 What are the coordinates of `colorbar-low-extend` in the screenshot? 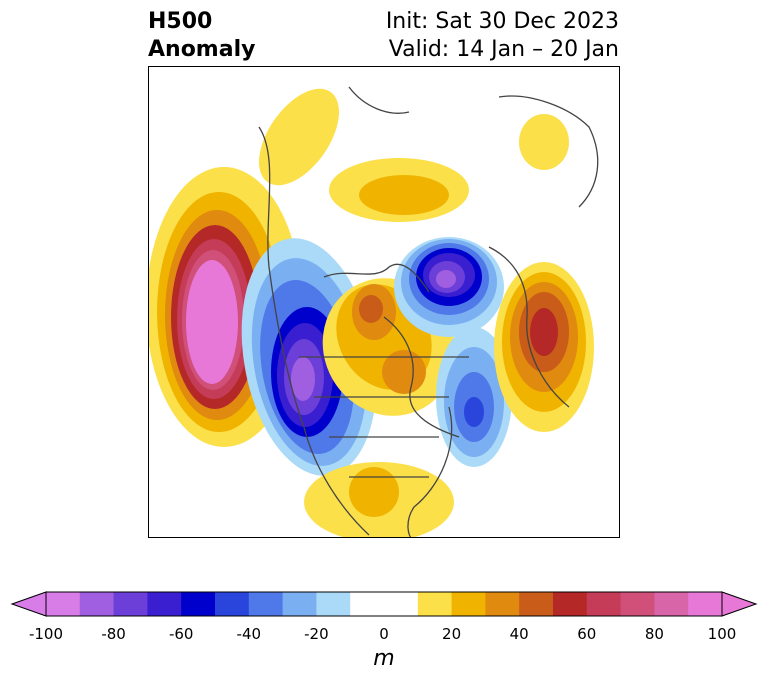 It's located at (28, 604).